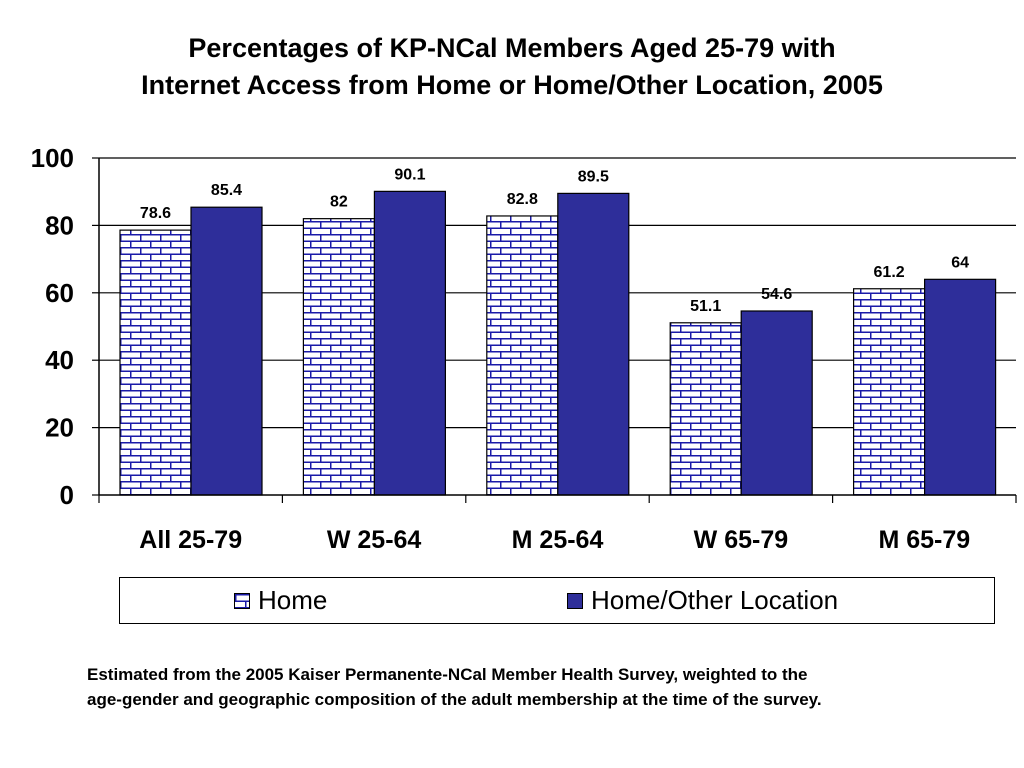  Describe the element at coordinates (575, 600) in the screenshot. I see `legend-swatch-home-other` at that location.